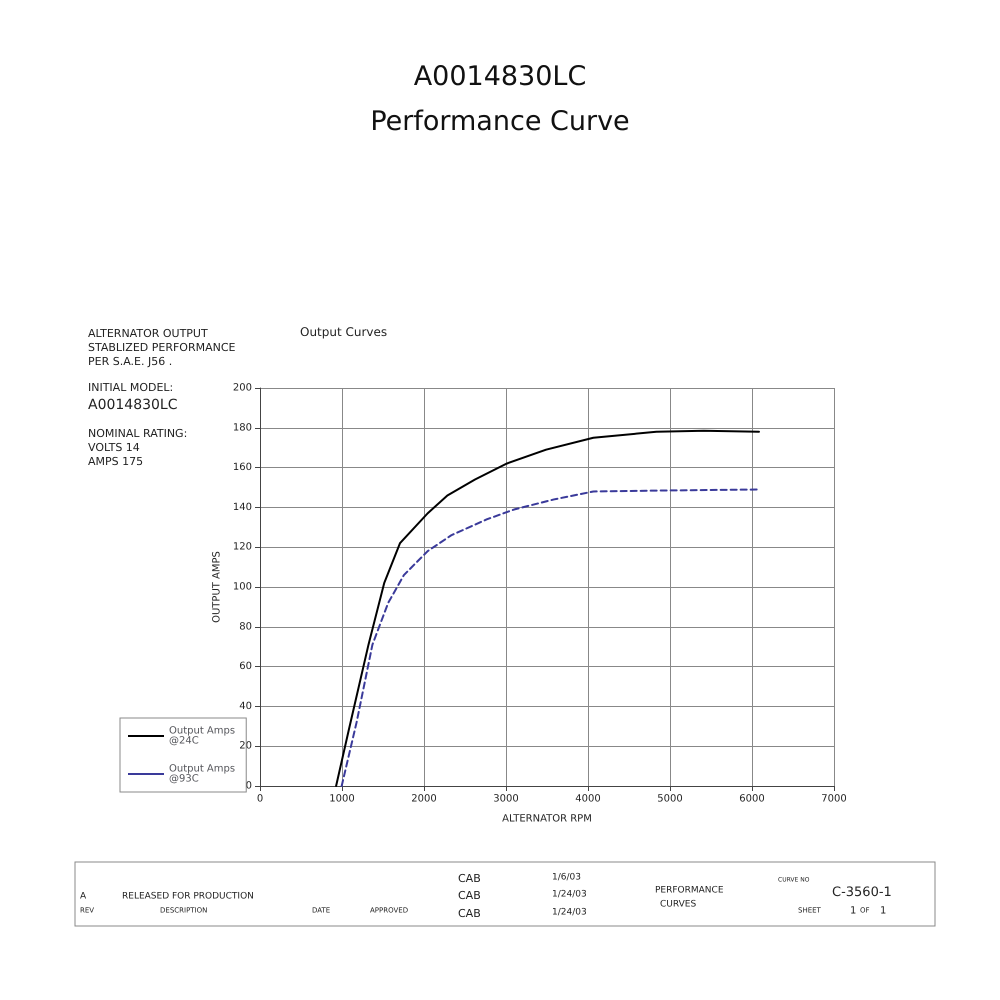  I want to click on y-tick-label: 60, so click(245, 666).